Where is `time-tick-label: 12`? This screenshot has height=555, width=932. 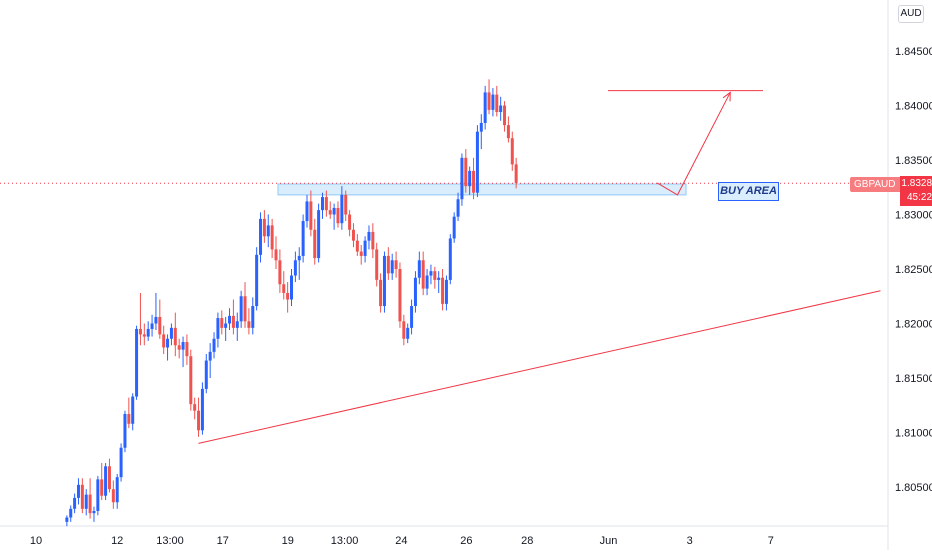
time-tick-label: 12 is located at coordinates (117, 541).